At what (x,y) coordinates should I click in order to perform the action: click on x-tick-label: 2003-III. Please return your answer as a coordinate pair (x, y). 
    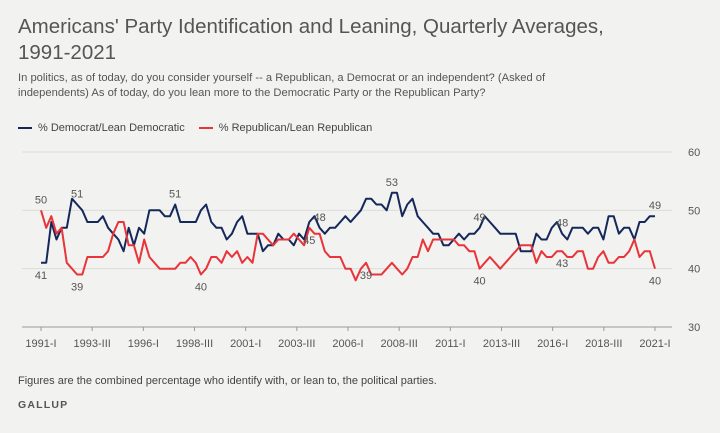
    Looking at the image, I should click on (296, 344).